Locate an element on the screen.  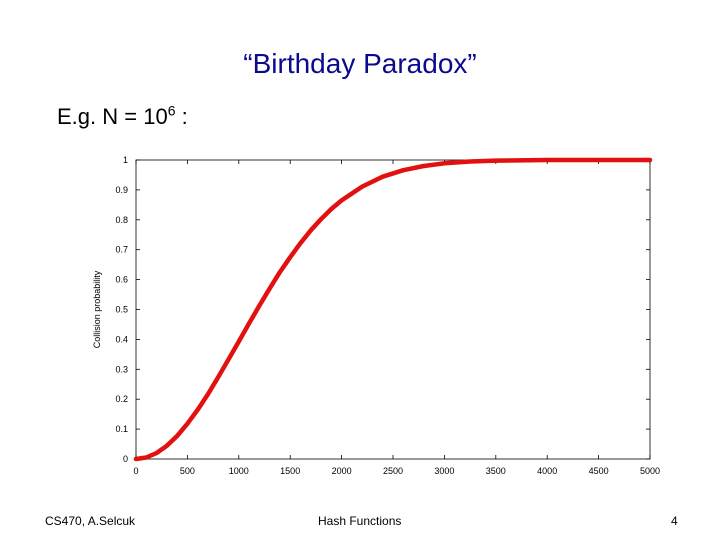
x-tick-label: 4500 is located at coordinates (599, 471).